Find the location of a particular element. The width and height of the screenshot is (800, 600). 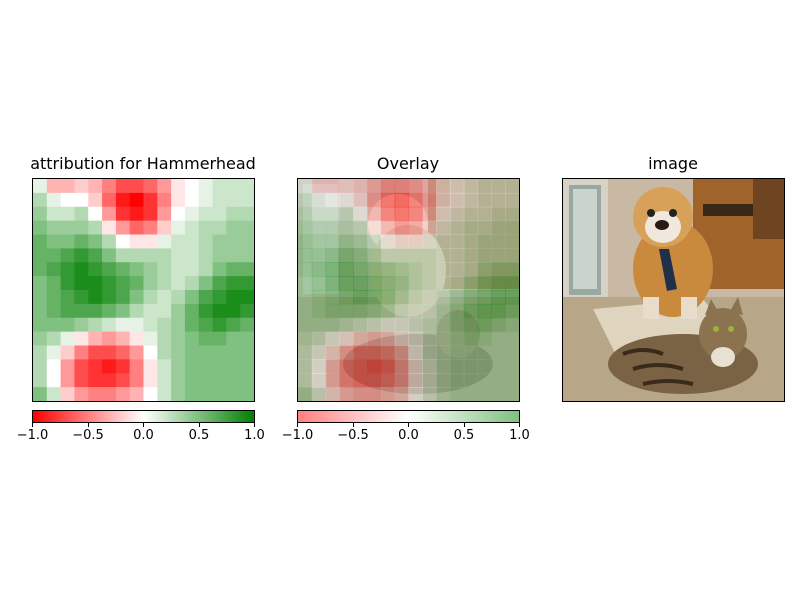

colorbar-tick-label: −1.0 is located at coordinates (297, 435).